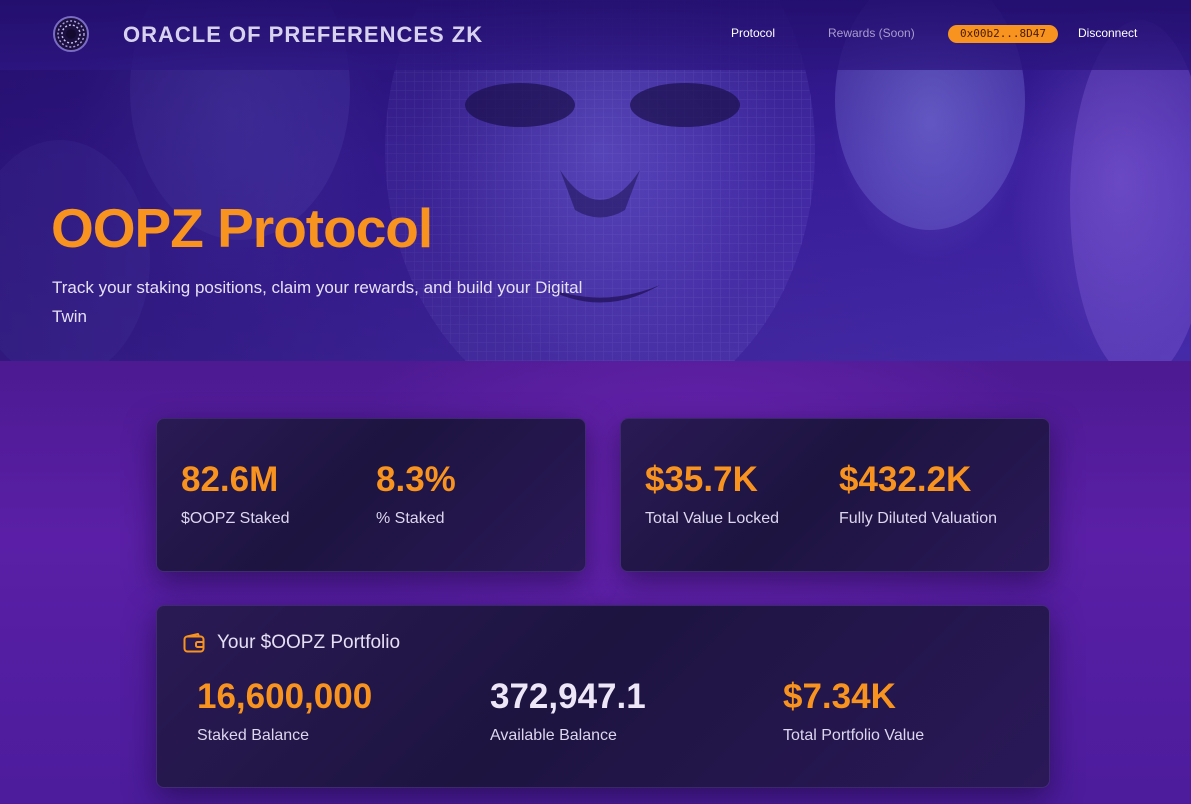  I want to click on portfolio-title: Your $OOPZ Portfolio, so click(309, 642).